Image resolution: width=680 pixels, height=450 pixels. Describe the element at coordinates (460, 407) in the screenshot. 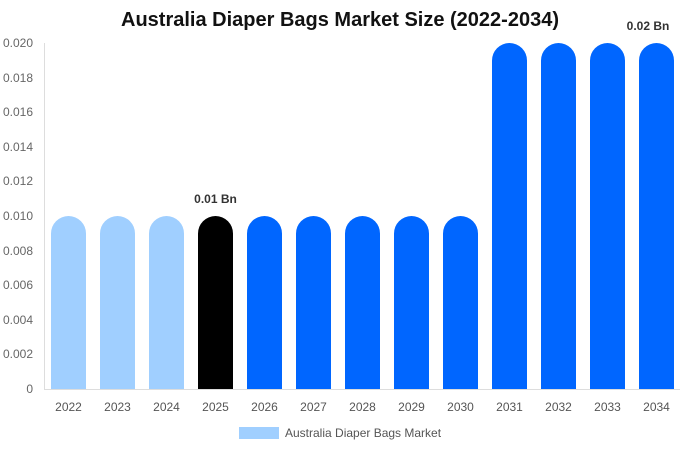

I see `x-tick-label: 2030` at that location.